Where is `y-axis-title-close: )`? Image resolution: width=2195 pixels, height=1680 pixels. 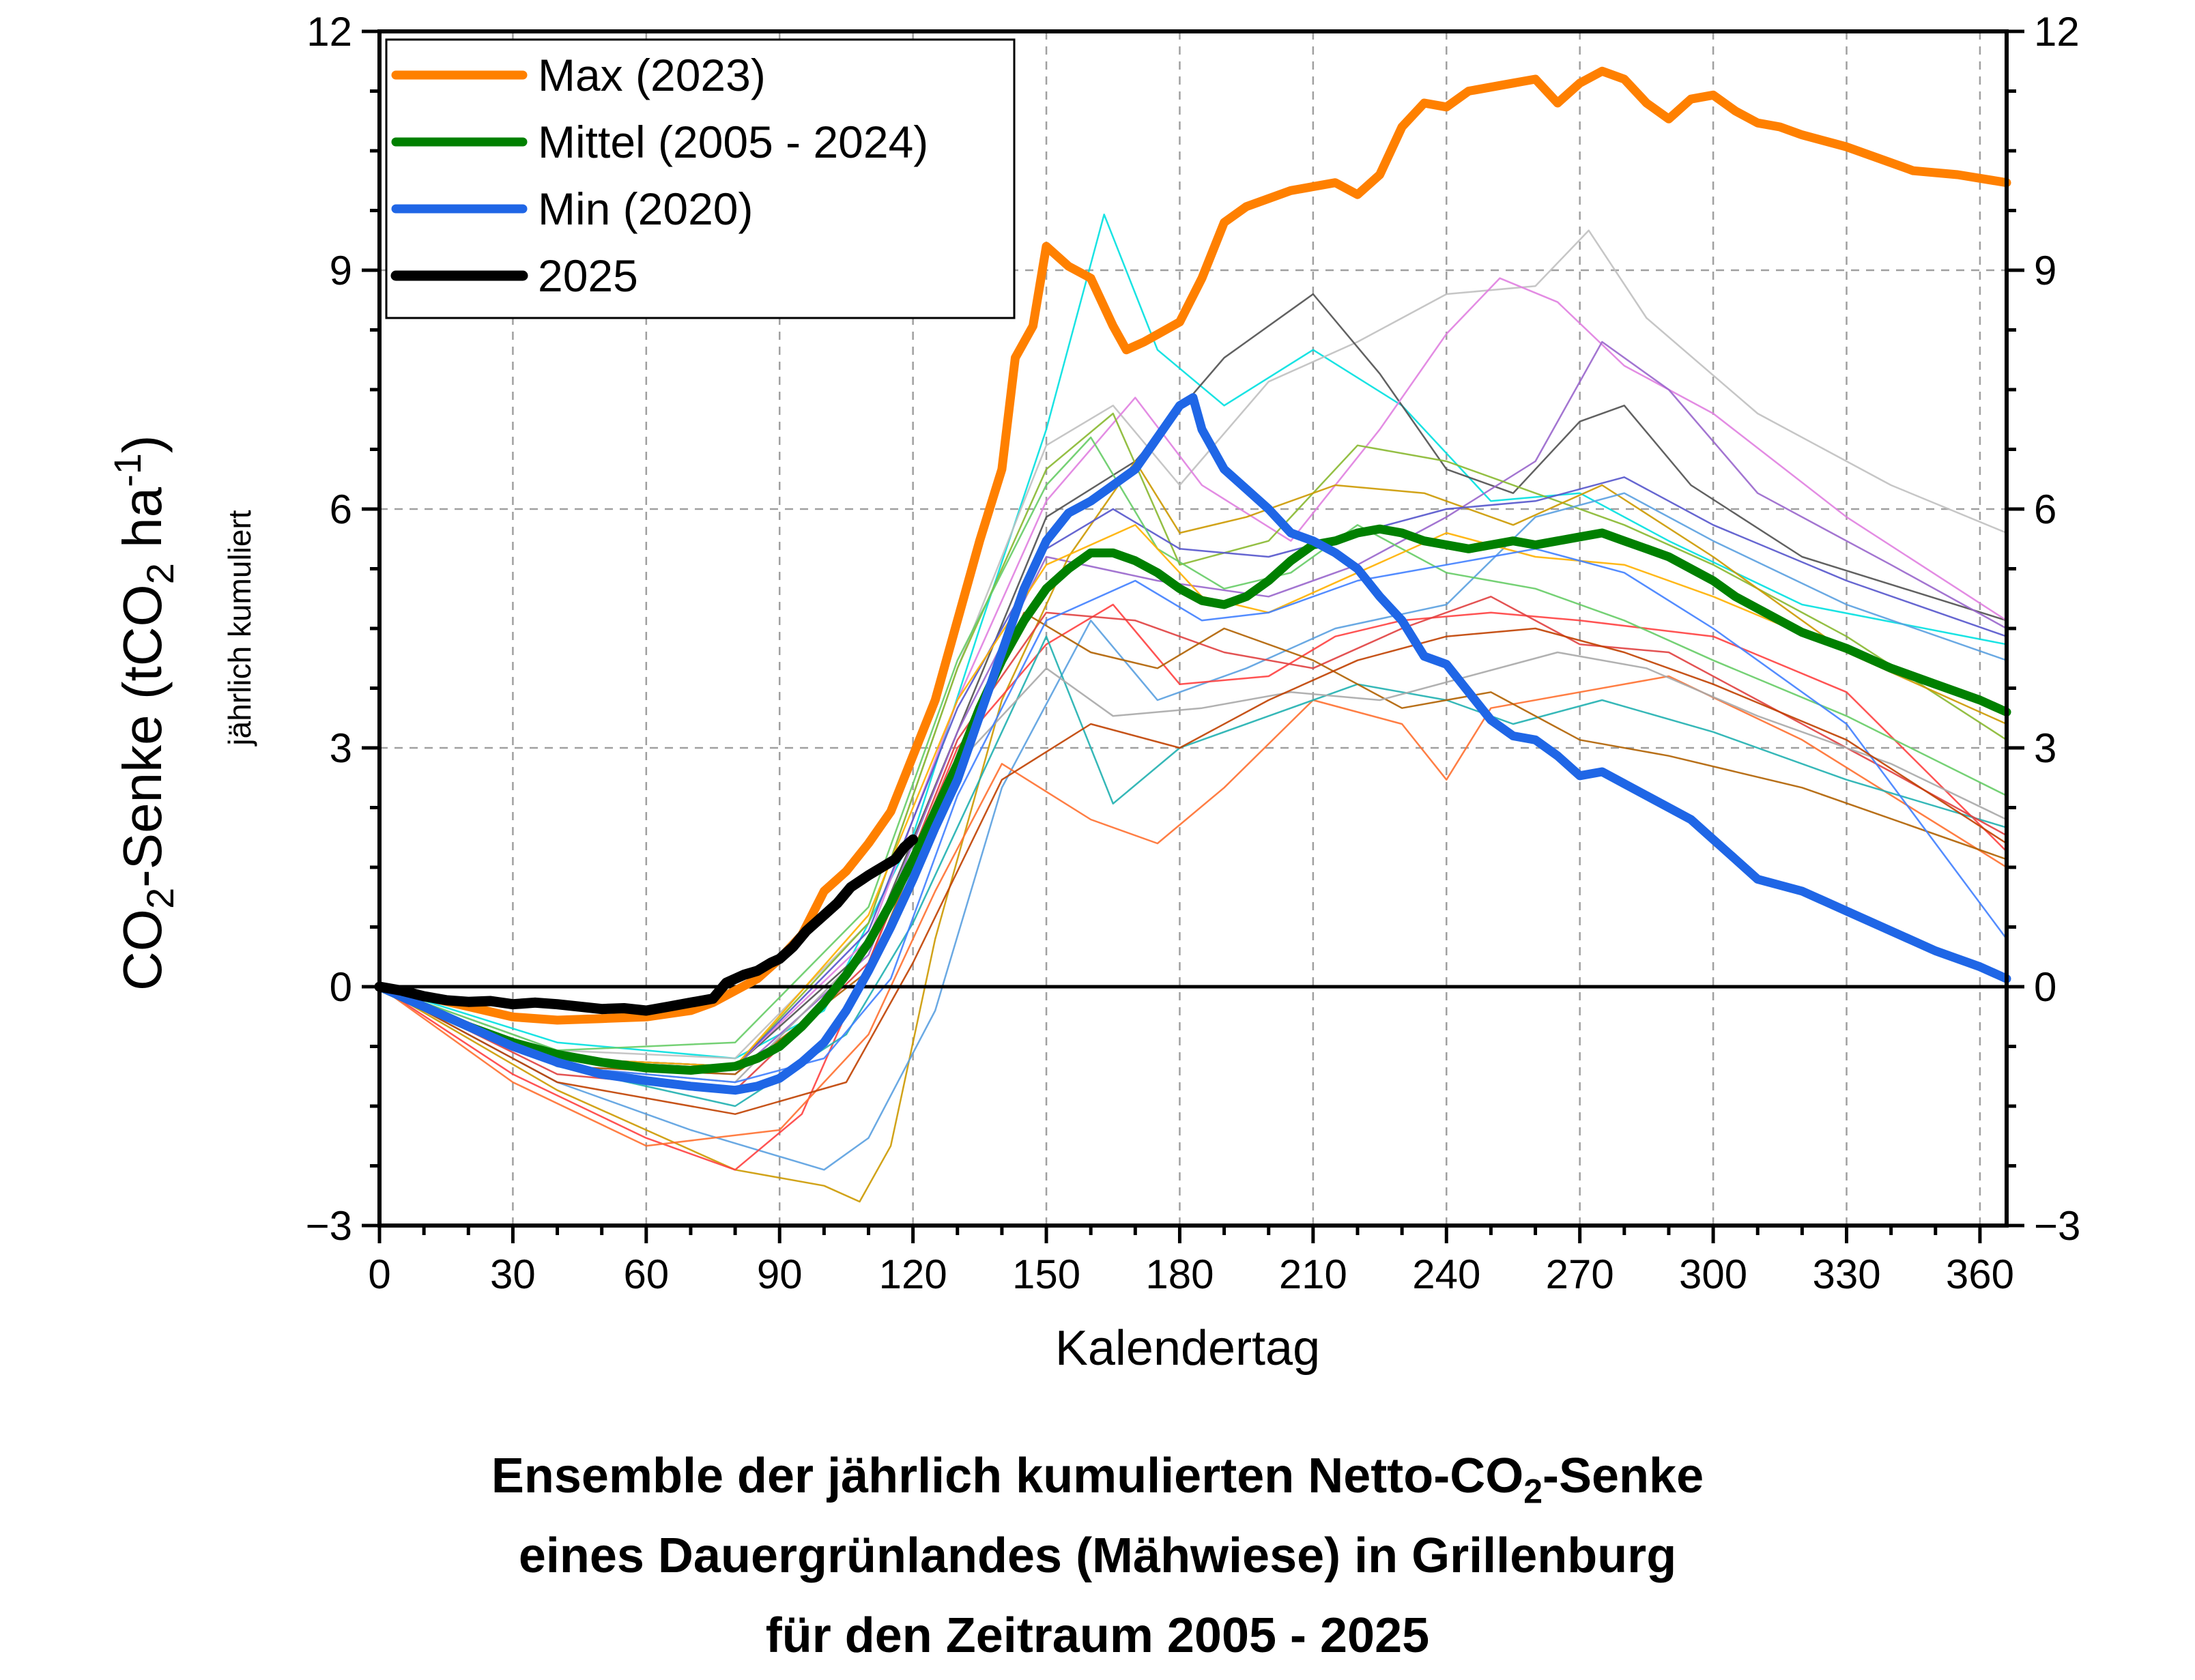
y-axis-title-close: ) is located at coordinates (143, 444).